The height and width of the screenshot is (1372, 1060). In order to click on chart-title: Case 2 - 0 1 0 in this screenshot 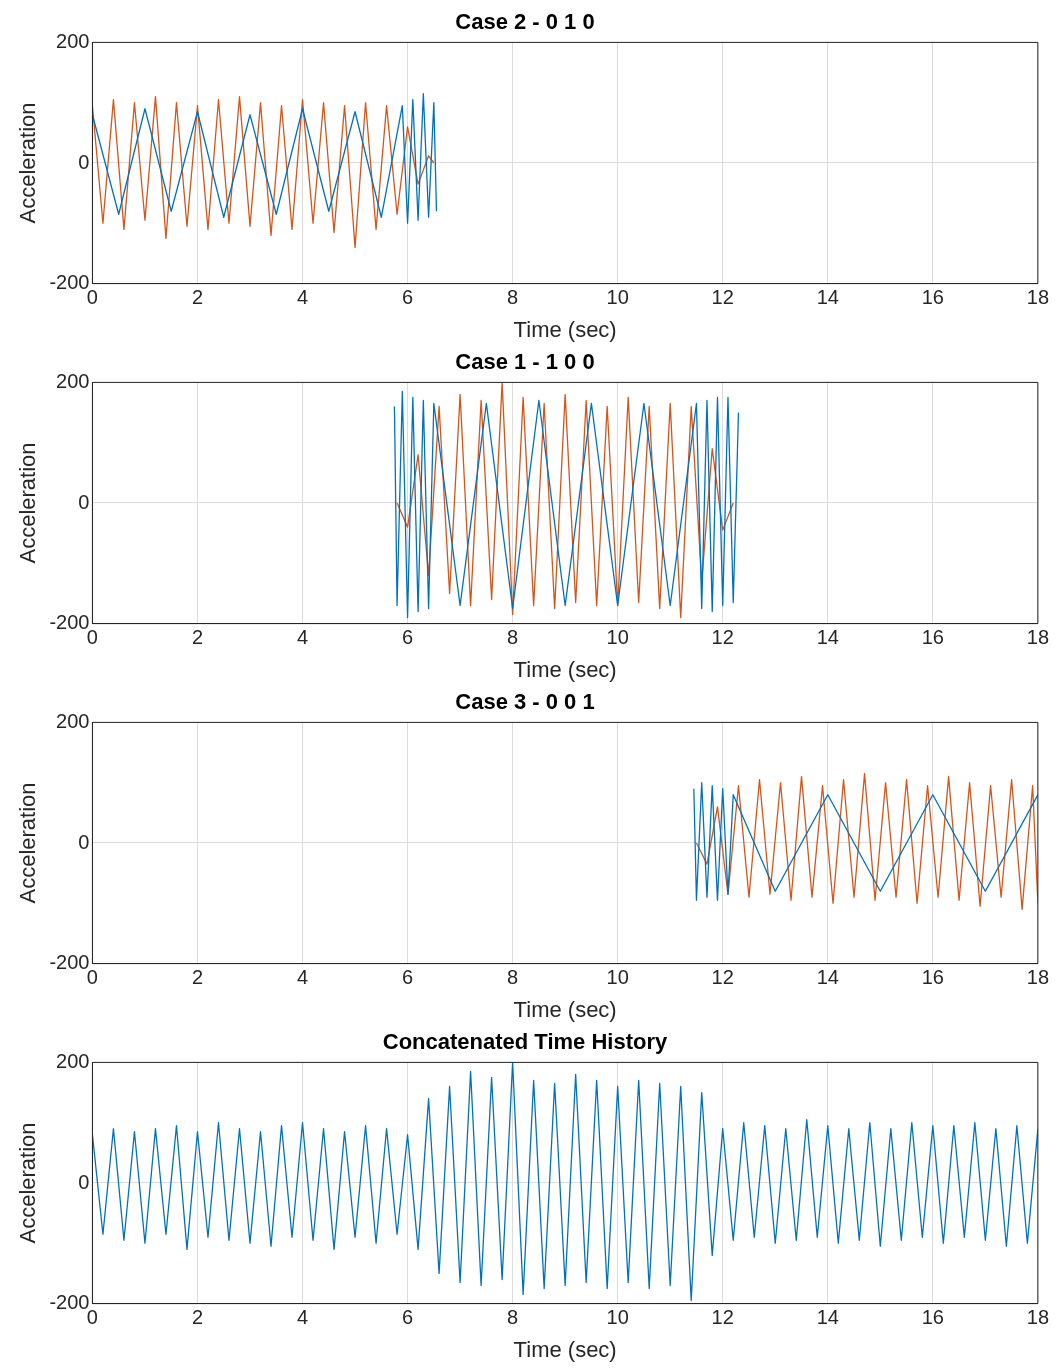, I will do `click(525, 22)`.